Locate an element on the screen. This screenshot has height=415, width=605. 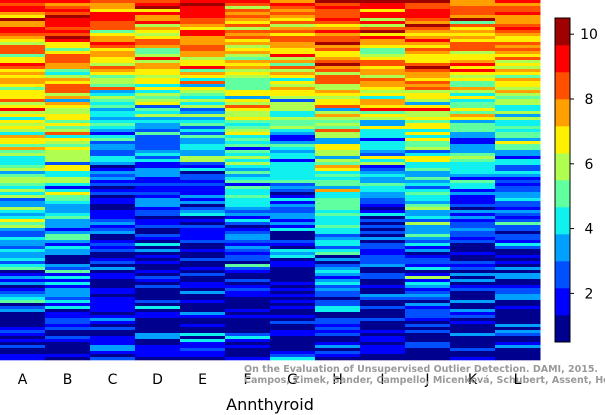
x-tick-label-I: I is located at coordinates (382, 380).